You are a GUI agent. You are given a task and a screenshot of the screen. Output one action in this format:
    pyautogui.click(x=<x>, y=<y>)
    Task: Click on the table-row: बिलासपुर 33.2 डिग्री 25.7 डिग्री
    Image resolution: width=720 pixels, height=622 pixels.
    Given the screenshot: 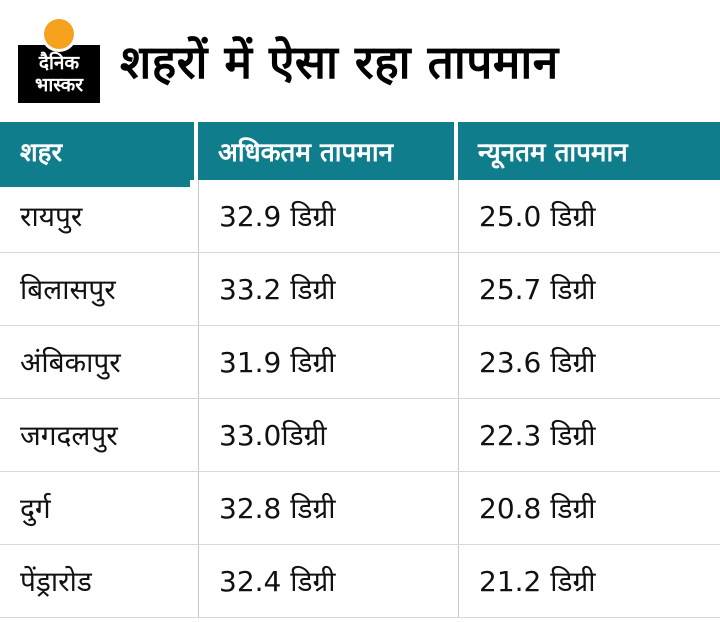 What is the action you would take?
    pyautogui.click(x=360, y=289)
    